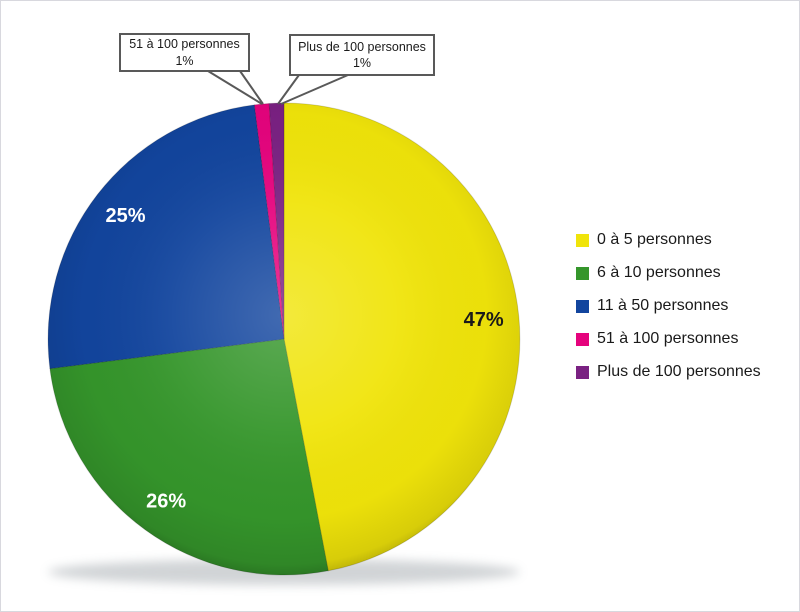 This screenshot has width=800, height=612. What do you see at coordinates (663, 305) in the screenshot?
I see `legend-label: 11 à 50 personnes` at bounding box center [663, 305].